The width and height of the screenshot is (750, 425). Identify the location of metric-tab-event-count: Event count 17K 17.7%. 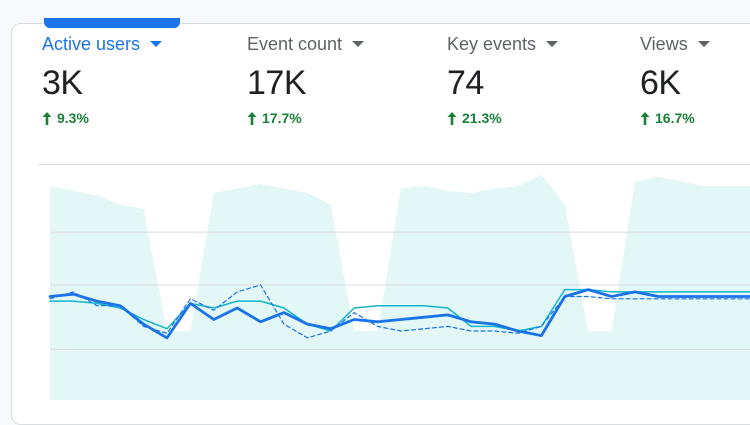
(306, 78).